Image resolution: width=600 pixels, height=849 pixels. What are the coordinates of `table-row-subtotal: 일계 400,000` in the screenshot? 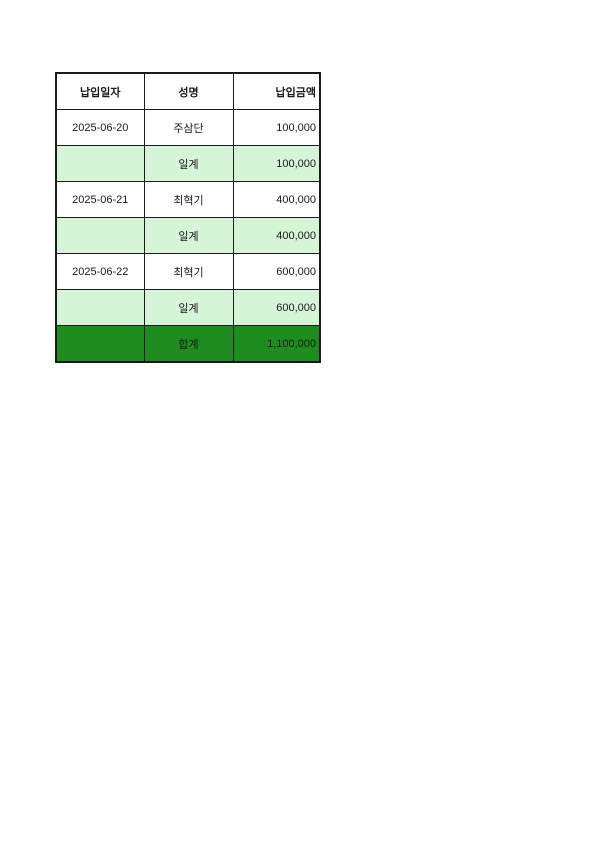 It's located at (188, 235).